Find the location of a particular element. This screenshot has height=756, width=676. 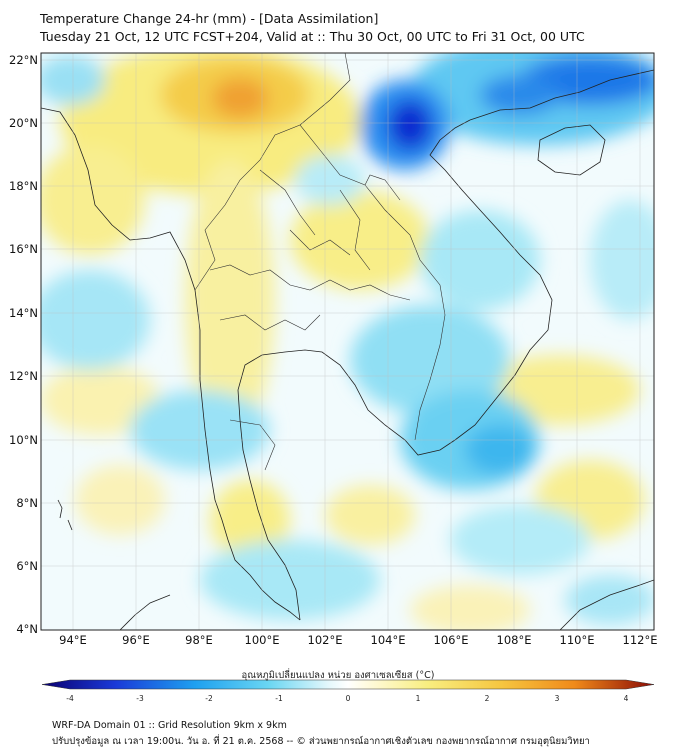

lon-label: 110°E is located at coordinates (577, 640).